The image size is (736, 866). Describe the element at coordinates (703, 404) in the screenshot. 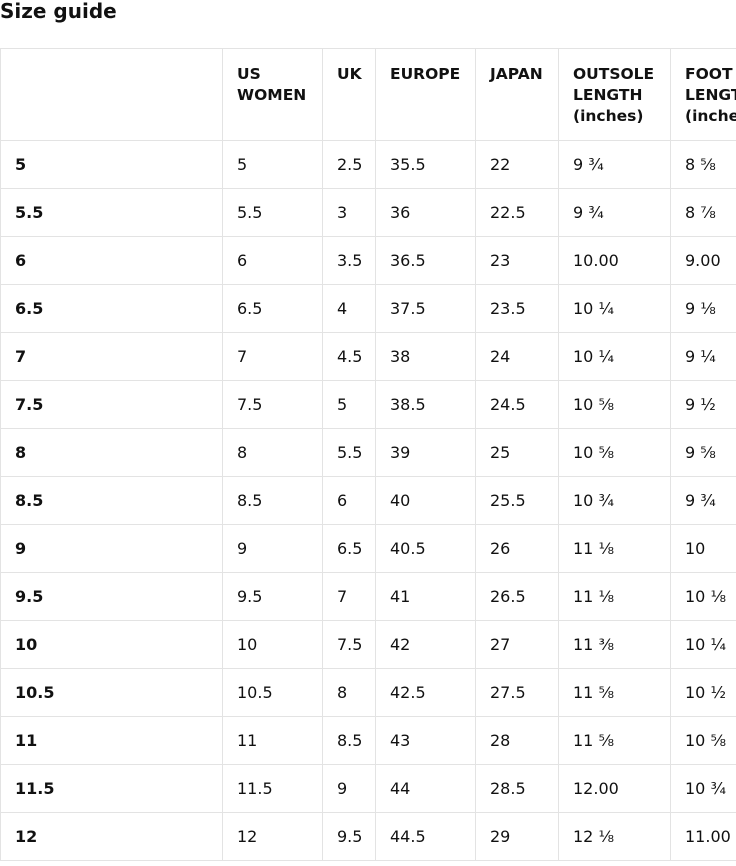

I see `table-cell: 9 ½` at that location.